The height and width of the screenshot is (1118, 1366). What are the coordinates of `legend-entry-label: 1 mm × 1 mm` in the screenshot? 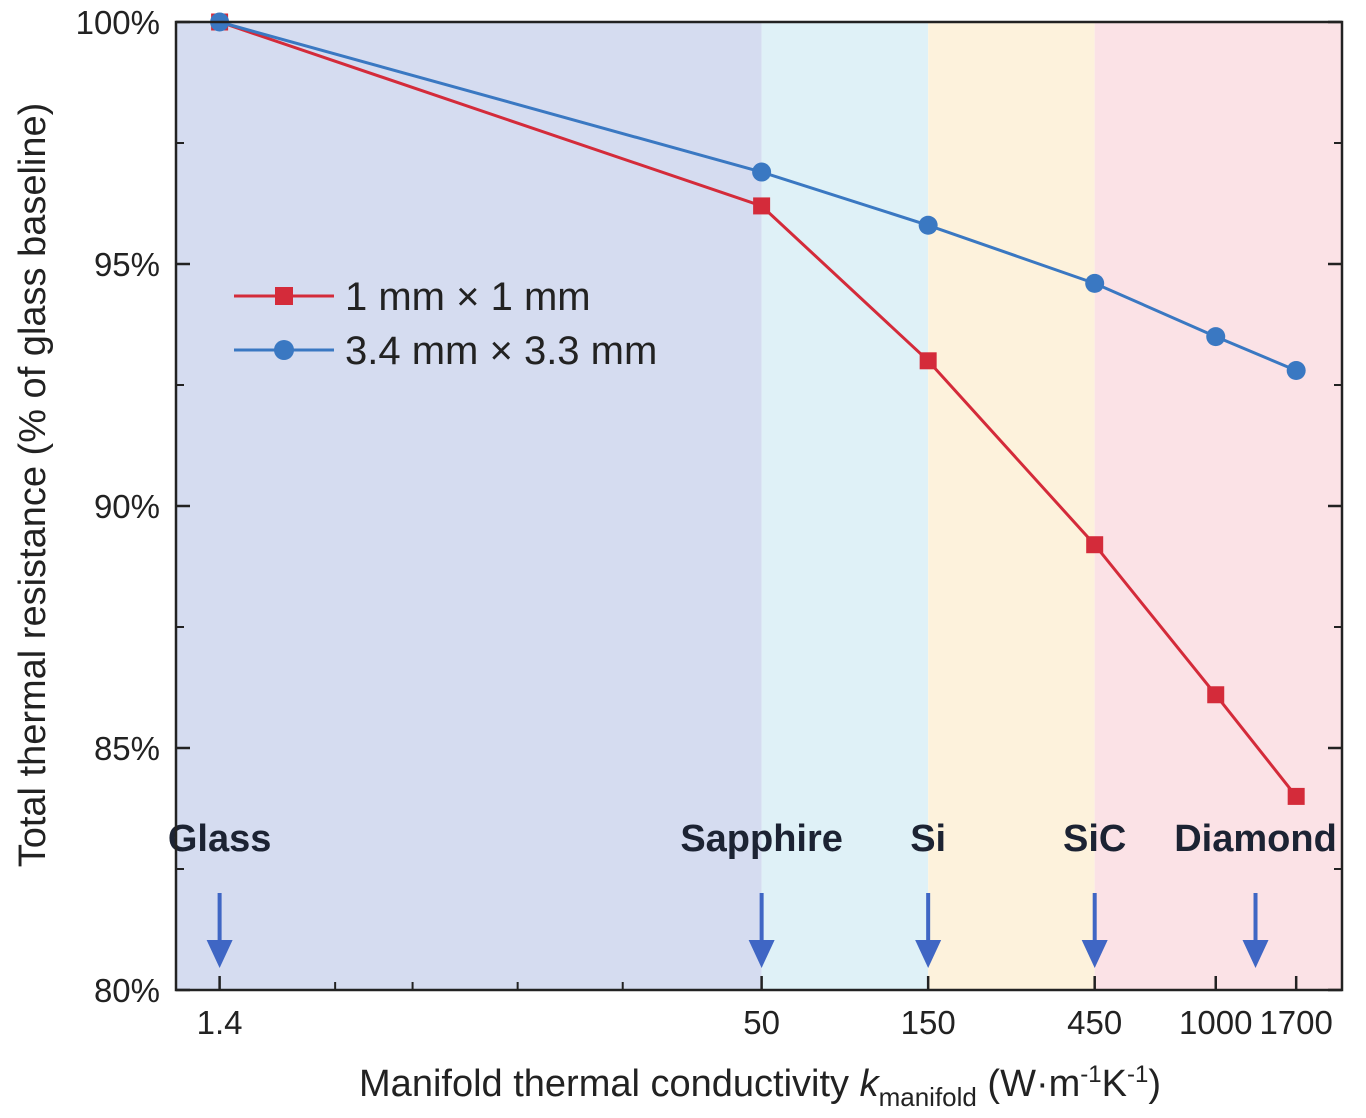 It's located at (468, 297).